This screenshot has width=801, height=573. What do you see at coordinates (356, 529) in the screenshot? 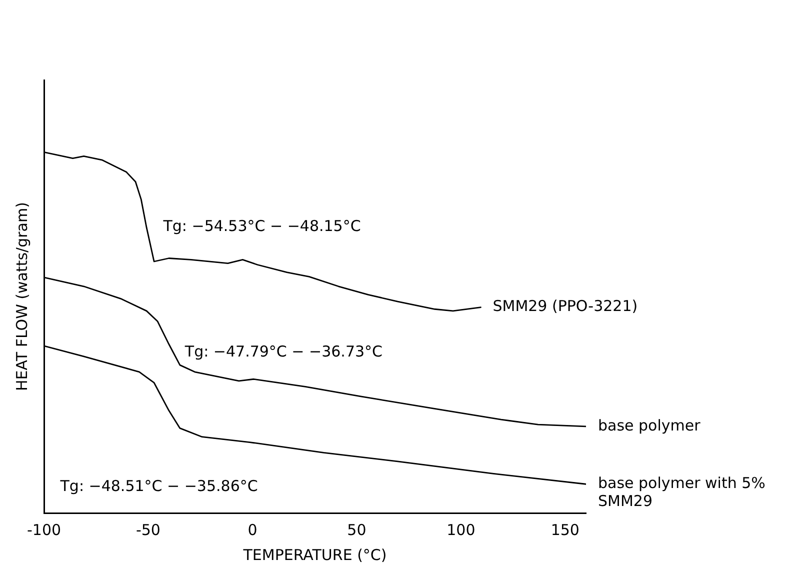
I see `x-tick-label: 50` at bounding box center [356, 529].